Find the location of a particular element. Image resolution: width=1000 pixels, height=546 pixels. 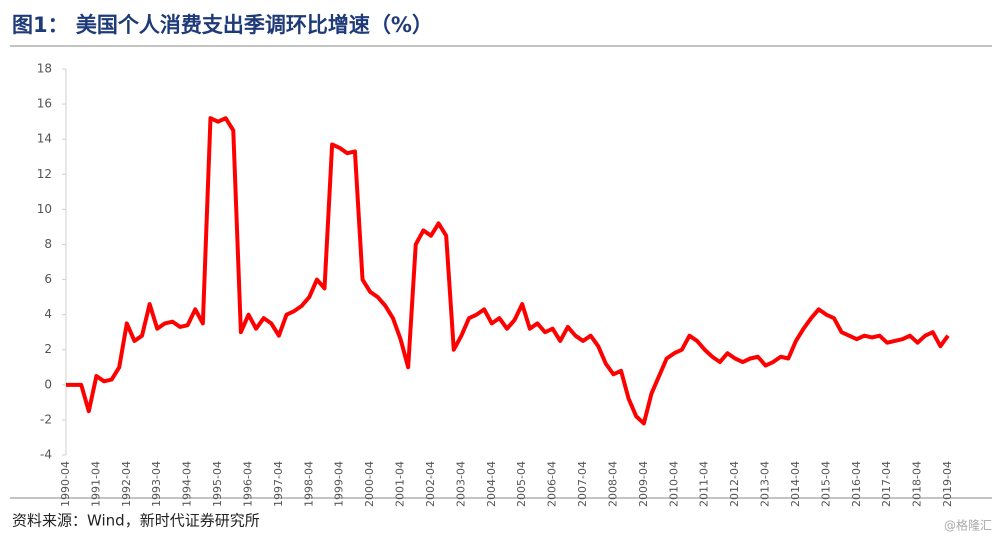

x-tick-label: 2016-04 is located at coordinates (856, 484).